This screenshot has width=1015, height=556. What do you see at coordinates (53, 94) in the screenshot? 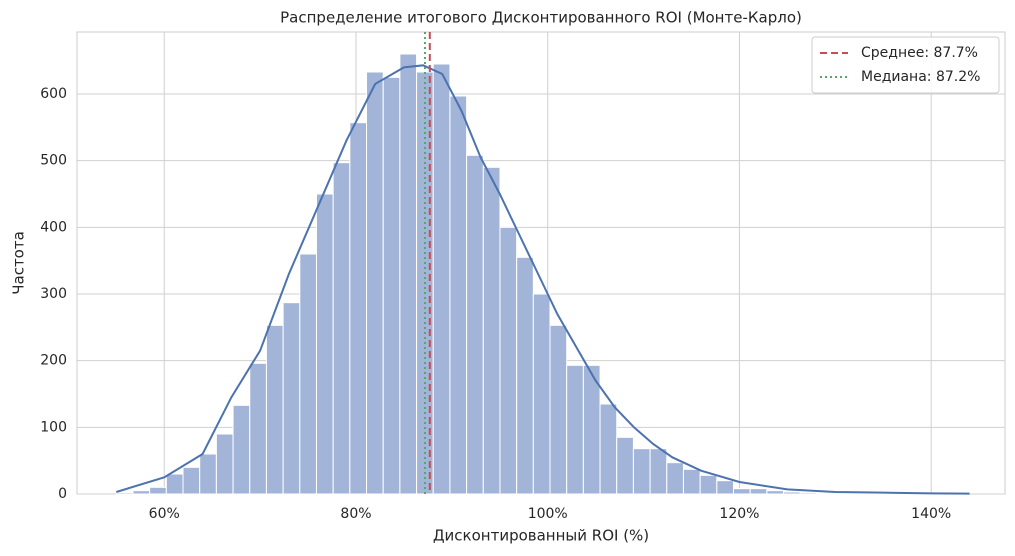
I see `y-tick-label: 600` at bounding box center [53, 94].